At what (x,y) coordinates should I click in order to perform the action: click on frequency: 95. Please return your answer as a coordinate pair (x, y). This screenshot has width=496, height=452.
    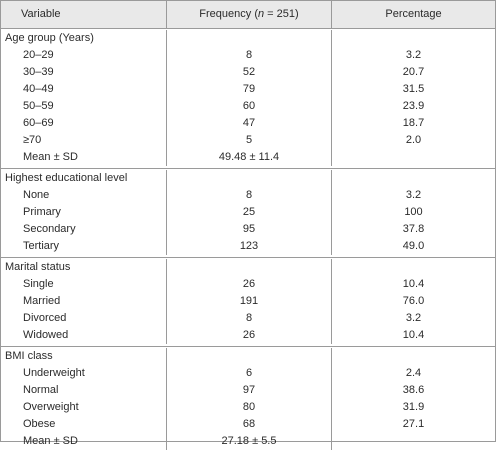
    Looking at the image, I should click on (248, 229).